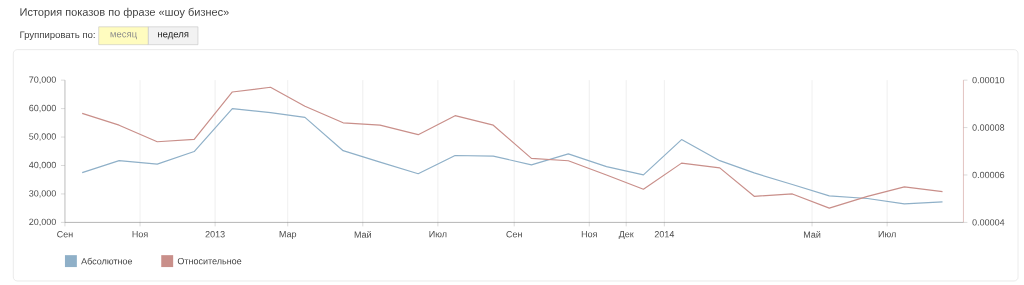 Image resolution: width=1024 pixels, height=285 pixels. I want to click on chart-title: История показов по фразе «шоу бизнес», so click(124, 13).